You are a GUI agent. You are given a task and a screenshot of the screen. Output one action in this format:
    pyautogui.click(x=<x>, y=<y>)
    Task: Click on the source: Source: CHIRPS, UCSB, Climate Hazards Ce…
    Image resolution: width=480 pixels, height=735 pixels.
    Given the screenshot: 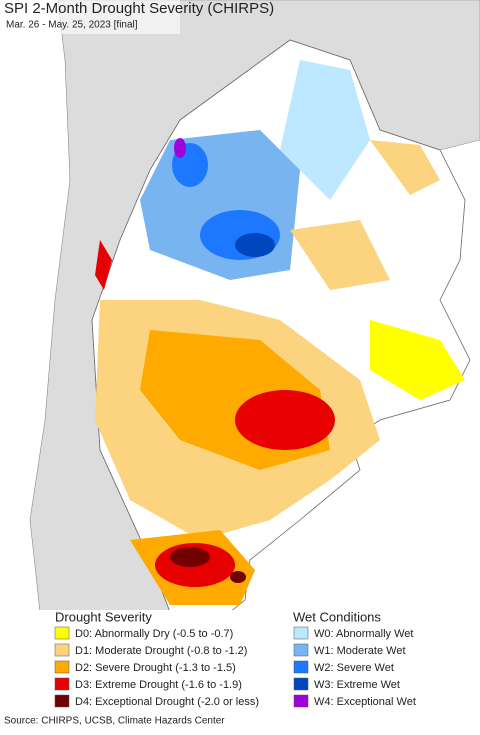 What is the action you would take?
    pyautogui.click(x=114, y=721)
    